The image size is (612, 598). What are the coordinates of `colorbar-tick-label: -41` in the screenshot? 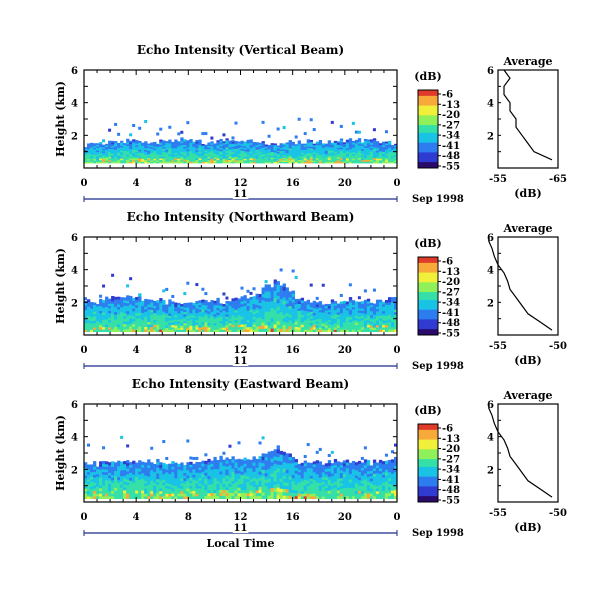 It's located at (451, 480).